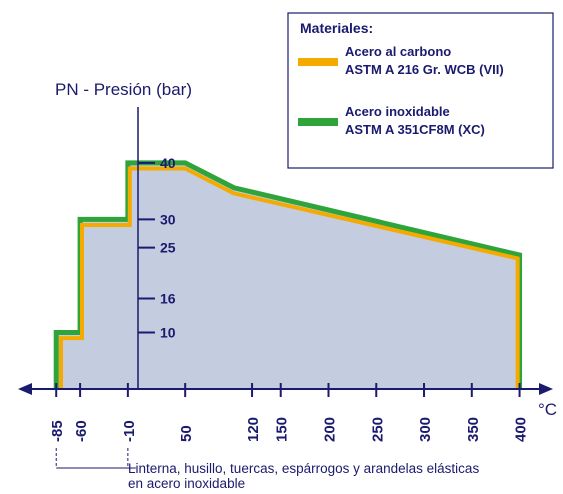 The width and height of the screenshot is (563, 494). Describe the element at coordinates (425, 429) in the screenshot. I see `x-tick-label: 300` at that location.